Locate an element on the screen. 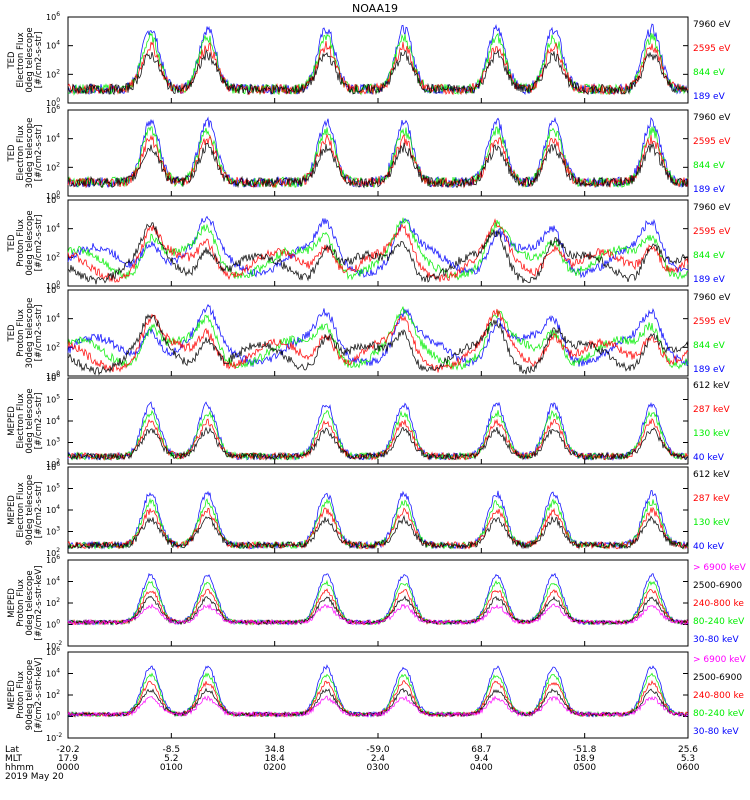  x-tick-label: -59.0 is located at coordinates (378, 750).